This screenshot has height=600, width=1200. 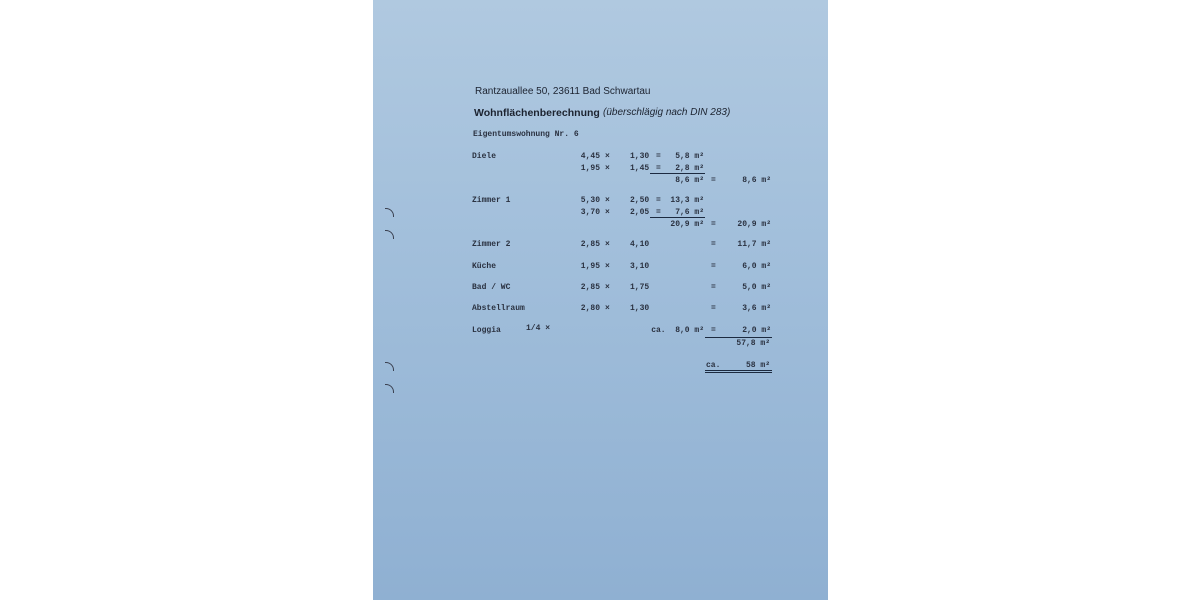 I want to click on page-subtitle: (überschlägig nach DIN 283), so click(x=667, y=112).